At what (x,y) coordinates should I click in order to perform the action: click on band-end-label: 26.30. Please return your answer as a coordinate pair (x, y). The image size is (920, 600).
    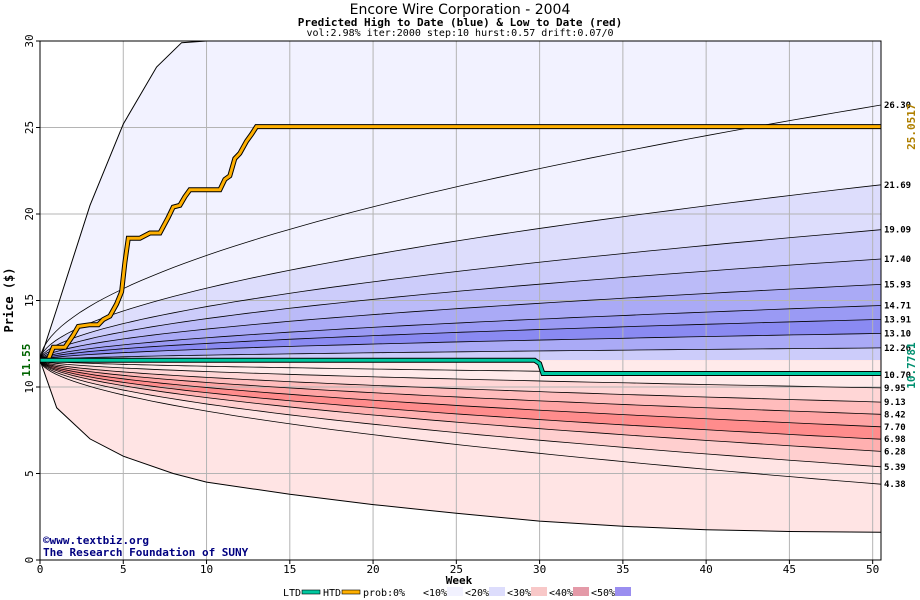
    Looking at the image, I should click on (897, 106).